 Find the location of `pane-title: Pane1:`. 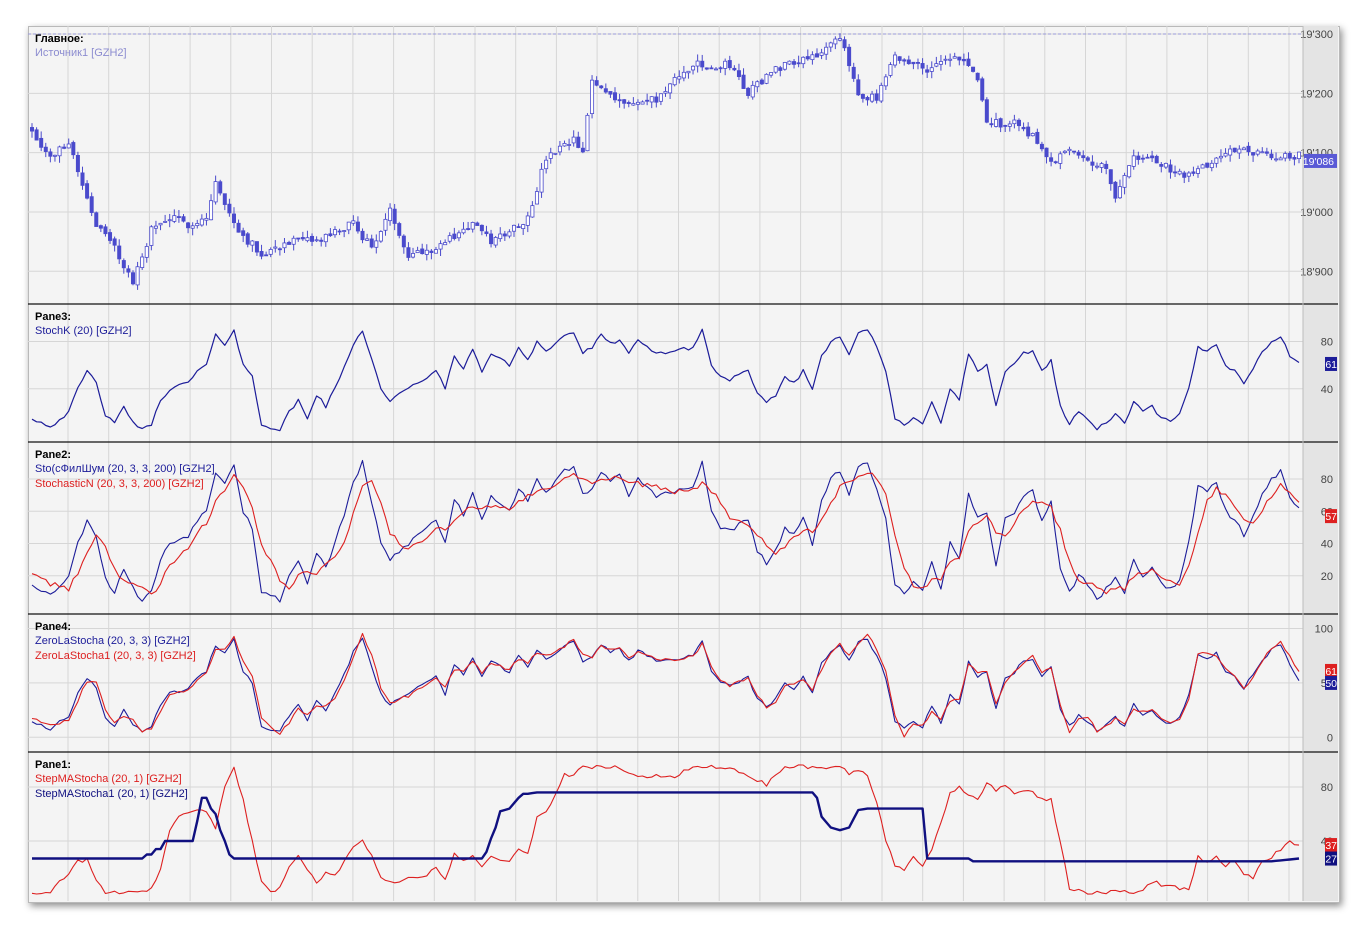

pane-title: Pane1: is located at coordinates (53, 765).